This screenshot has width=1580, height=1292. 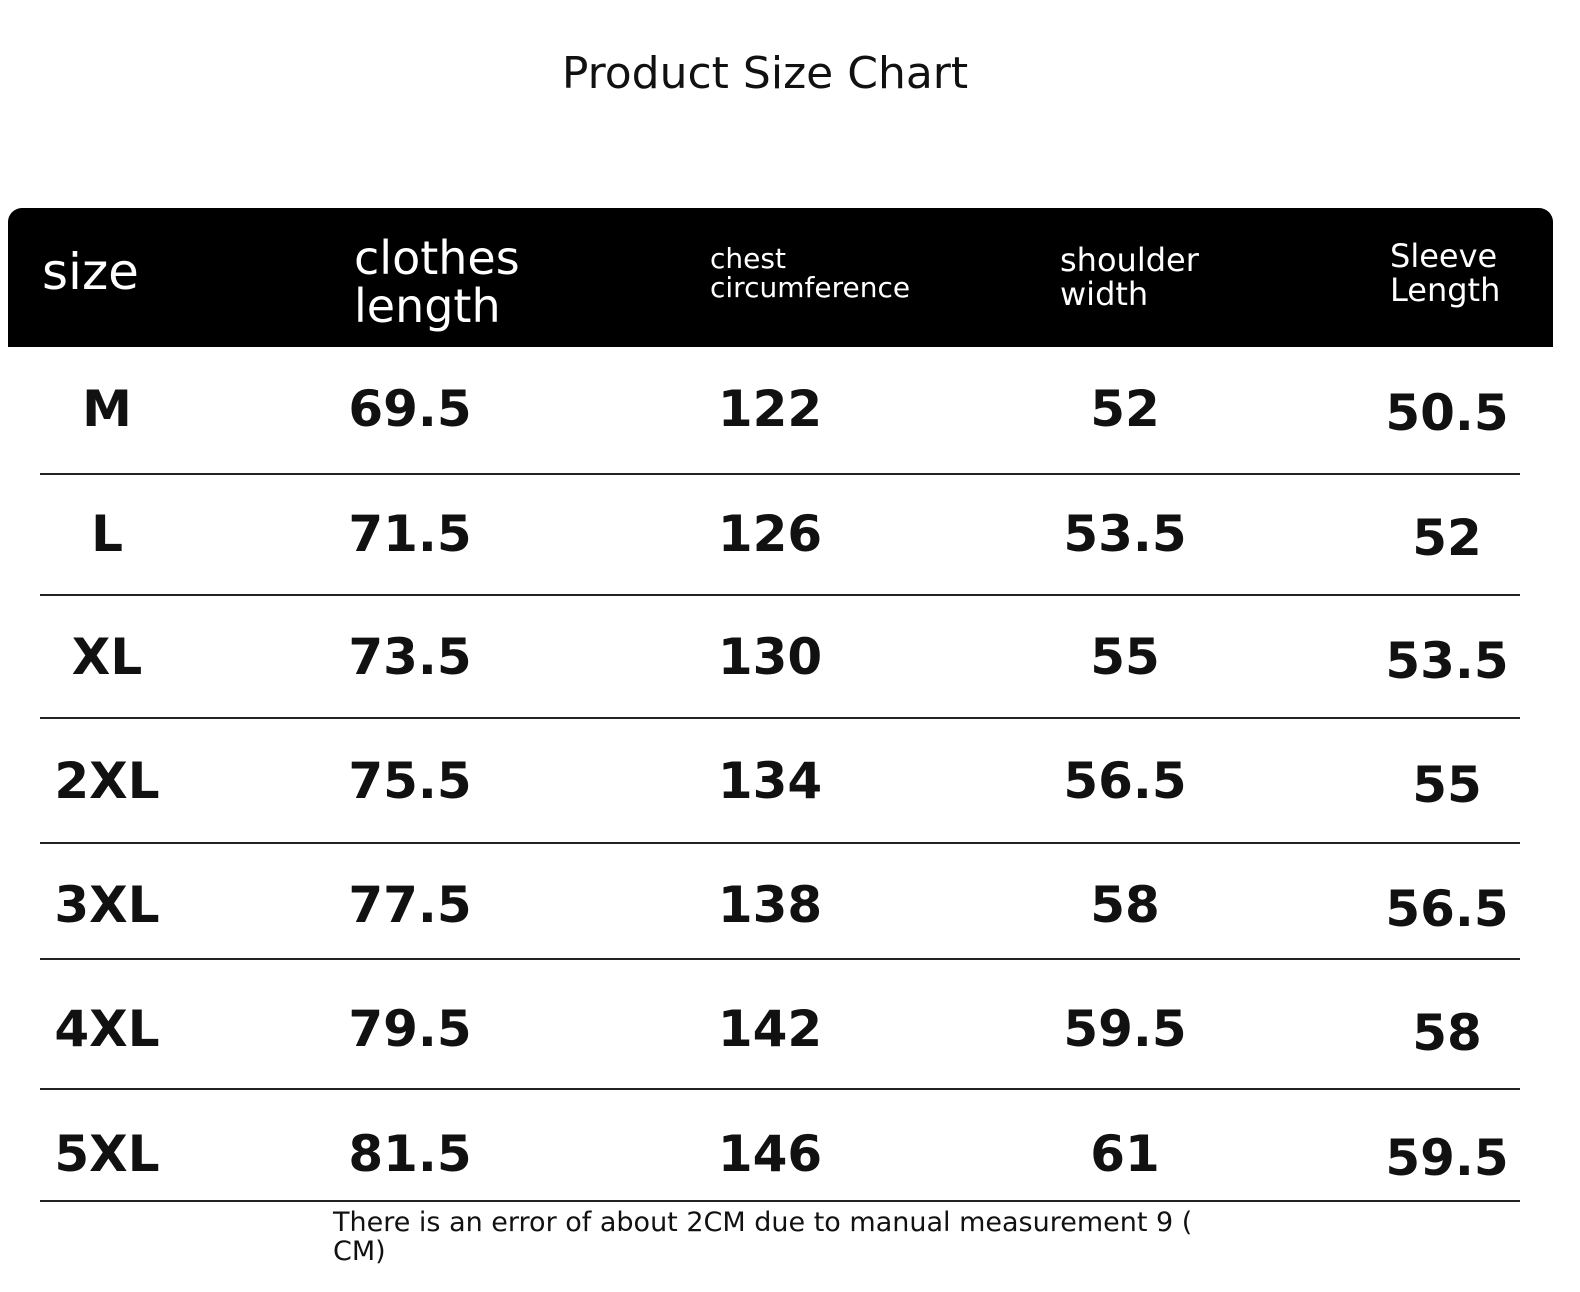 I want to click on header-cell: chest circumference, so click(x=810, y=273).